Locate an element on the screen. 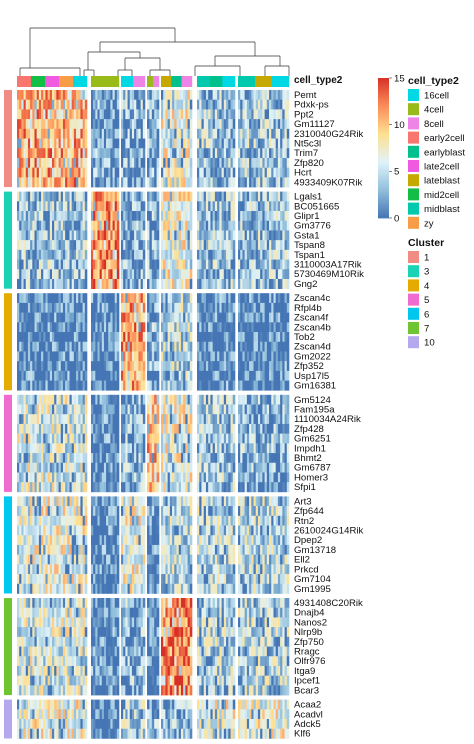 This screenshot has height=744, width=474. column-annotation-16cell is located at coordinates (127, 81).